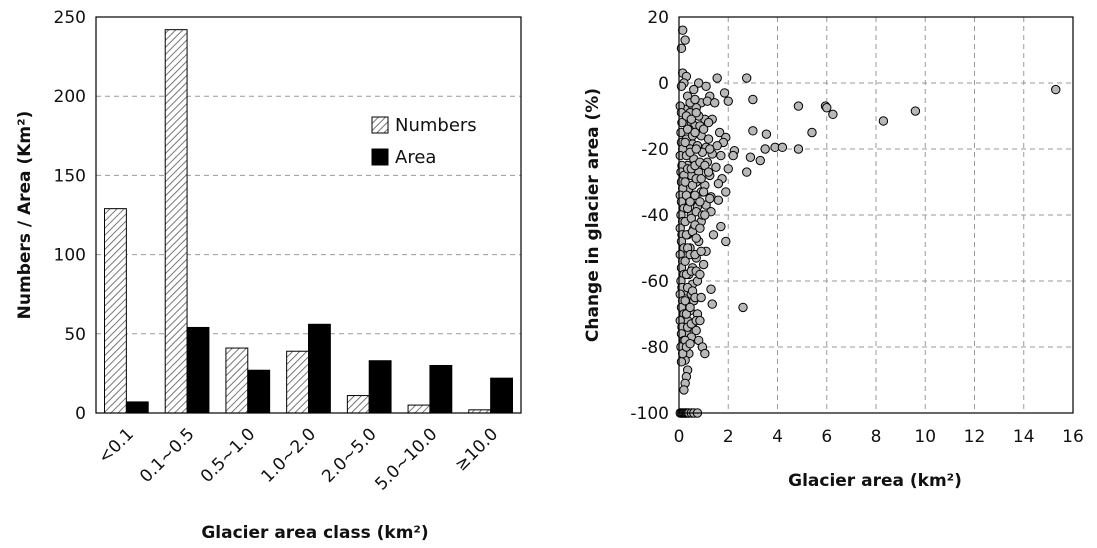 The height and width of the screenshot is (548, 1097). I want to click on bar-y-tick-label: 150, so click(70, 176).